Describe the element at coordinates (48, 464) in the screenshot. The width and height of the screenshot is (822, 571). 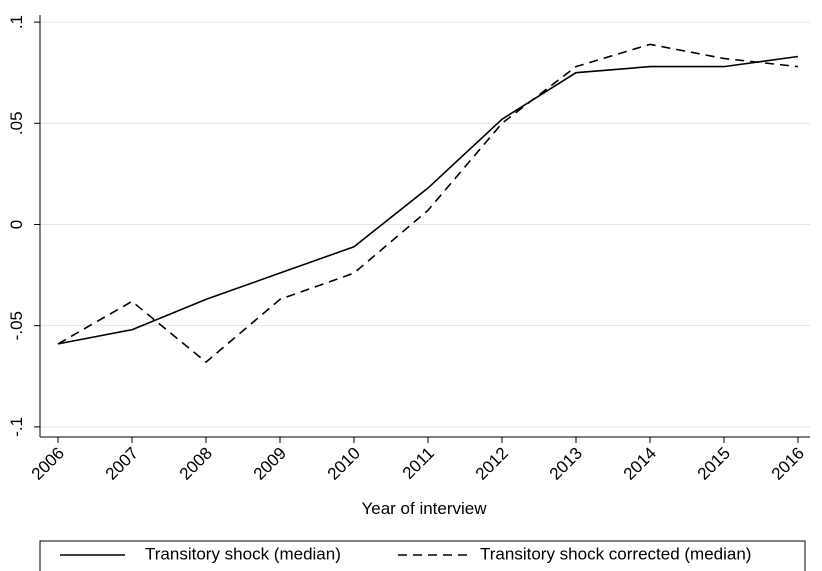
I see `x-tick-label: 2006` at that location.